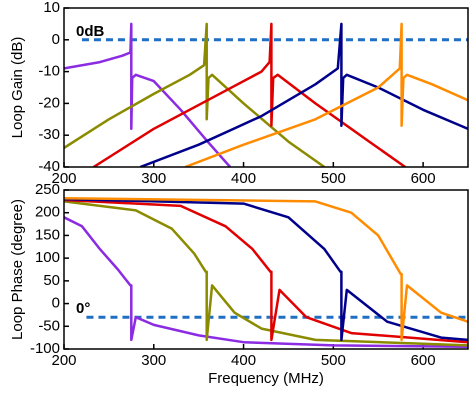 Image resolution: width=474 pixels, height=412 pixels. I want to click on y-tick-label: 10, so click(51, 8).